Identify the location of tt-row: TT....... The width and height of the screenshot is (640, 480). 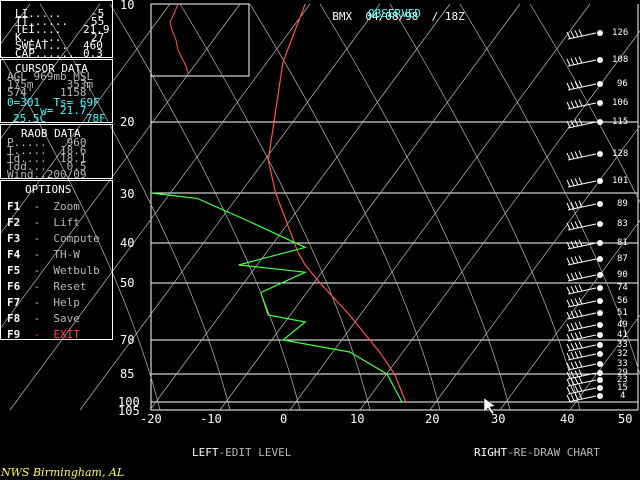
(41, 21).